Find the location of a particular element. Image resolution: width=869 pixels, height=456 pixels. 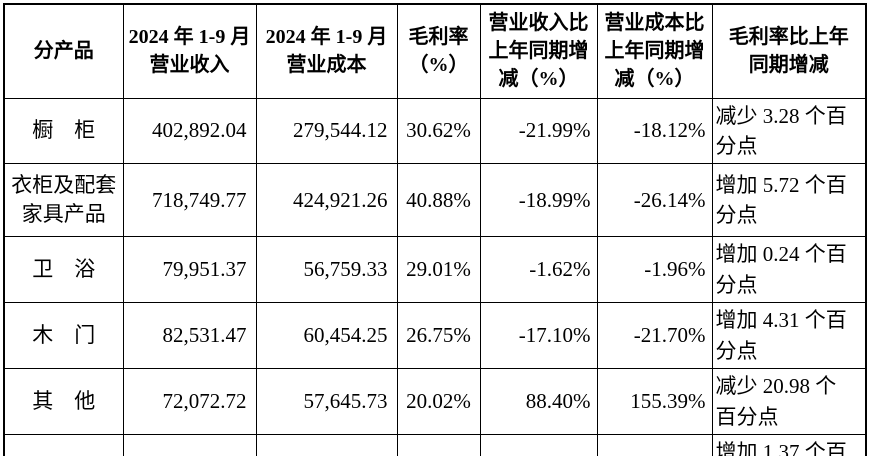

cell-revenue: 79,951.37 is located at coordinates (189, 270).